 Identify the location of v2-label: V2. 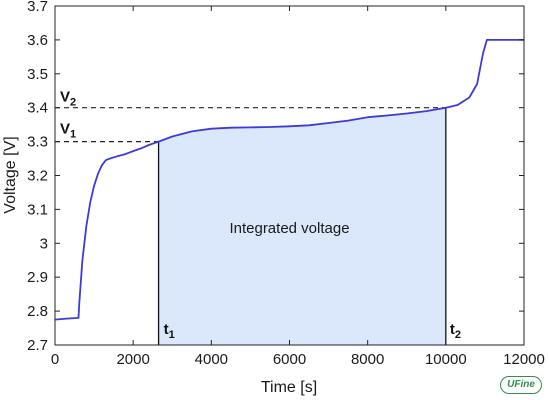
(68, 99).